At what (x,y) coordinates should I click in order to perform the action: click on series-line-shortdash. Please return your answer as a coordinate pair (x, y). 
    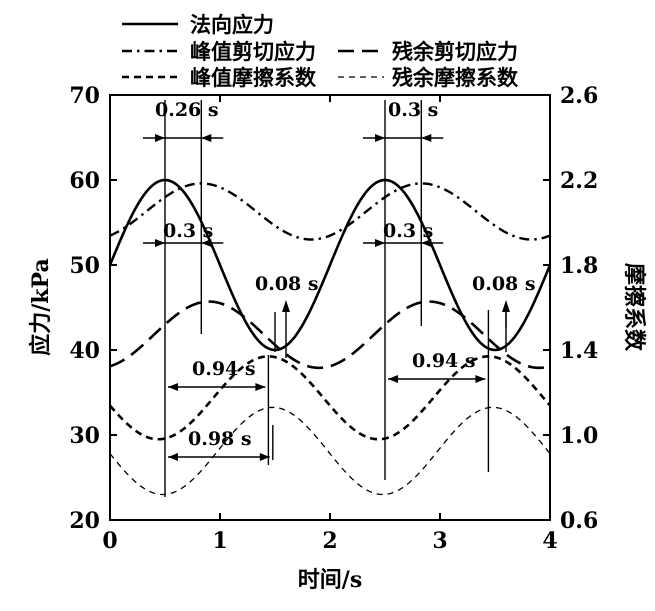
    Looking at the image, I should click on (330, 398).